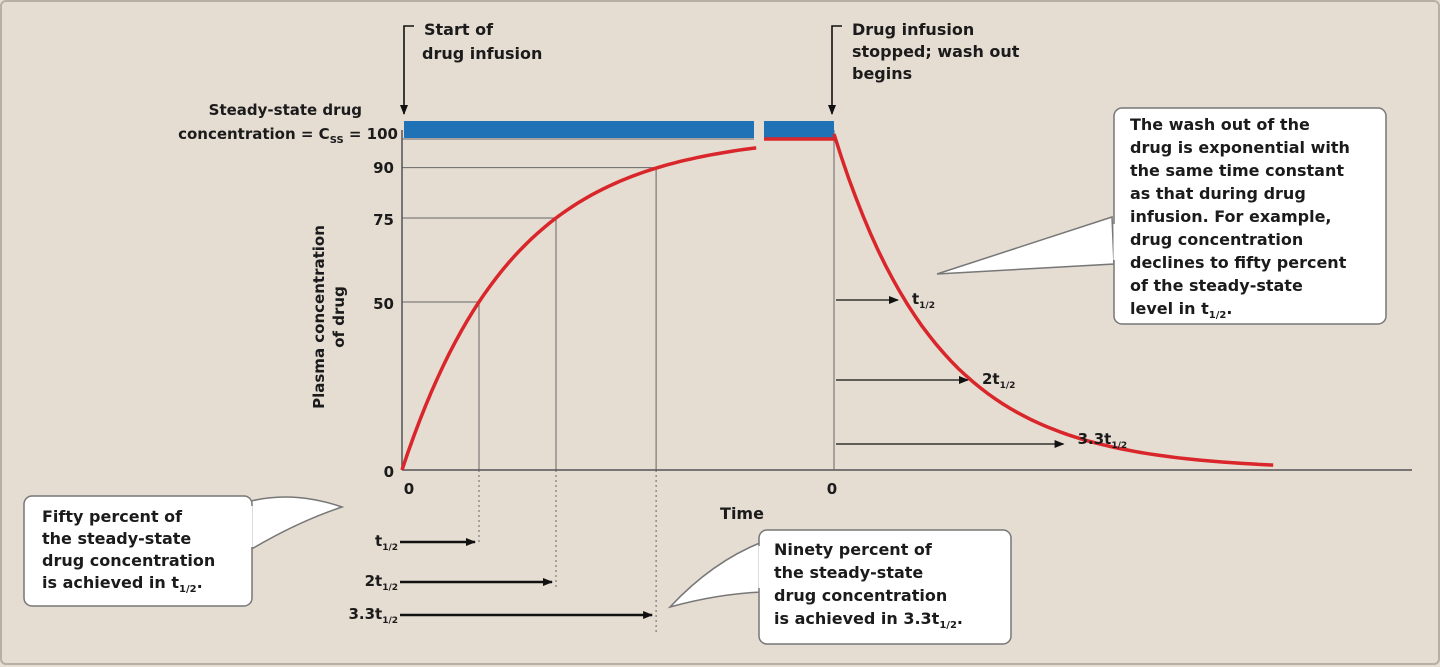 Image resolution: width=1440 pixels, height=667 pixels. What do you see at coordinates (923, 300) in the screenshot?
I see `washout-mark-label-0: t1/2` at bounding box center [923, 300].